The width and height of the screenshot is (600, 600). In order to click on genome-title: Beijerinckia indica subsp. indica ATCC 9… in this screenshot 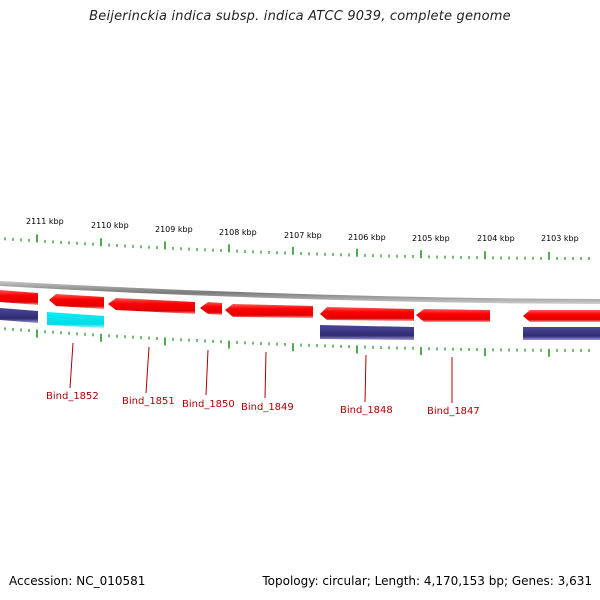, I will do `click(300, 16)`.